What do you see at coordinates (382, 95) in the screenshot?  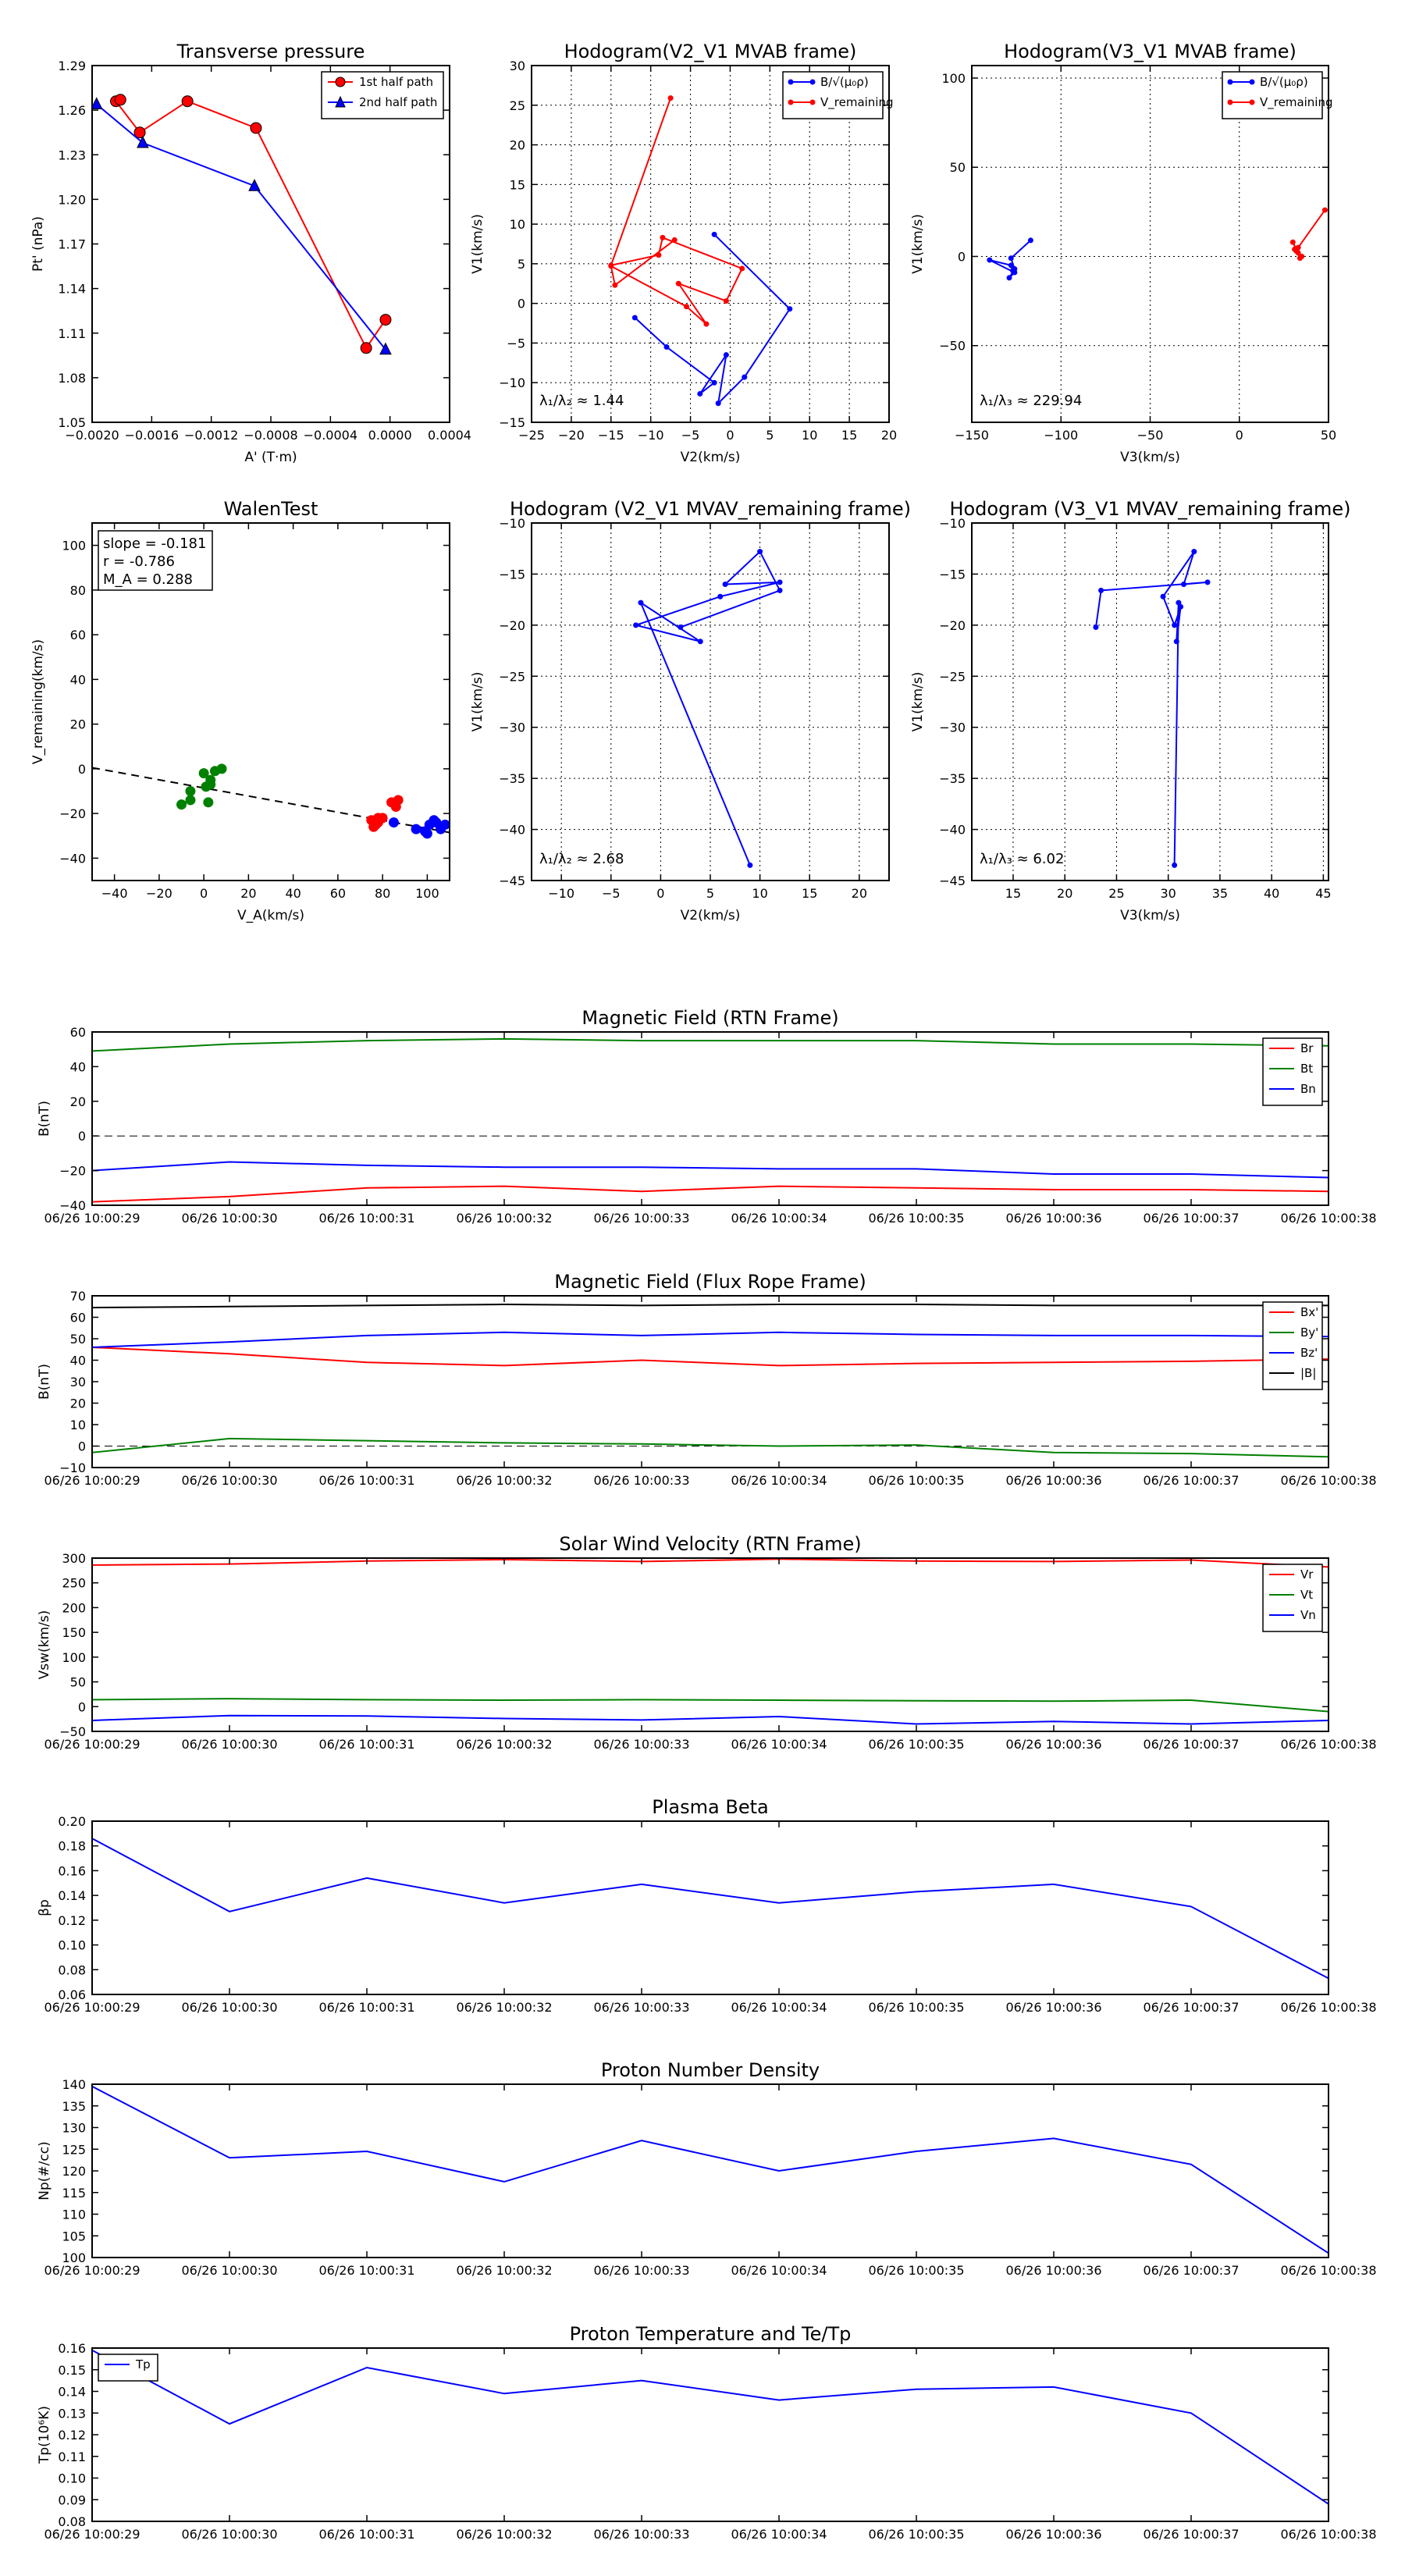 I see `legend: 1st half path 2nd half path` at bounding box center [382, 95].